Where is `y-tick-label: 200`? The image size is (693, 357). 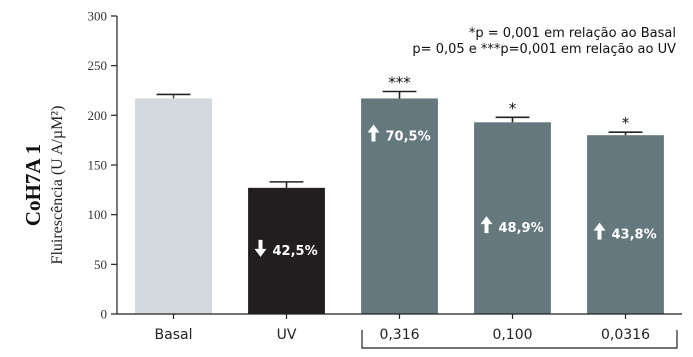
y-tick-label: 200 is located at coordinates (98, 115).